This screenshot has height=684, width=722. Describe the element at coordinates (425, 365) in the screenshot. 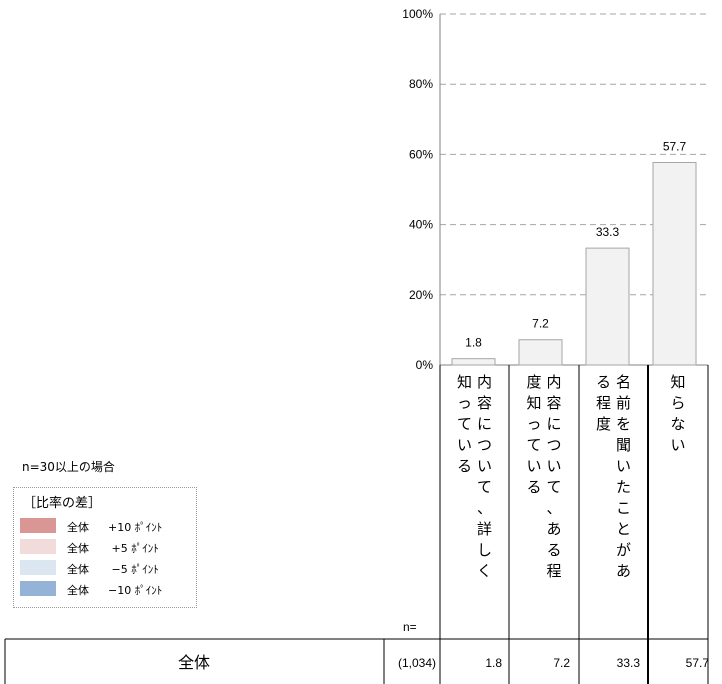

I see `y-tick-label: 0%` at that location.